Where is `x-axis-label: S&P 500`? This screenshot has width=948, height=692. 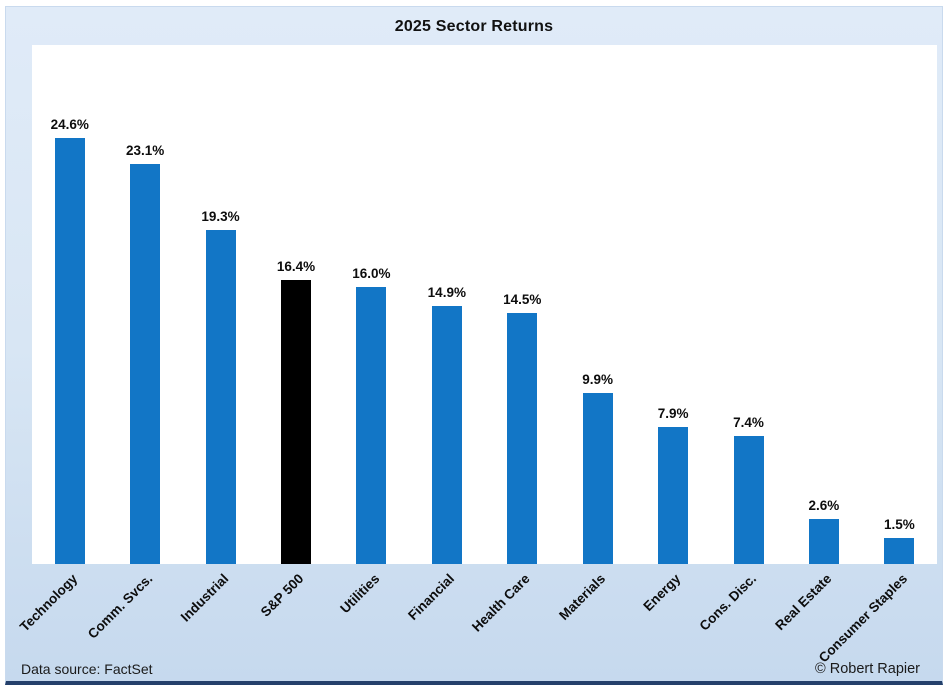
x-axis-label: S&P 500 is located at coordinates (282, 595).